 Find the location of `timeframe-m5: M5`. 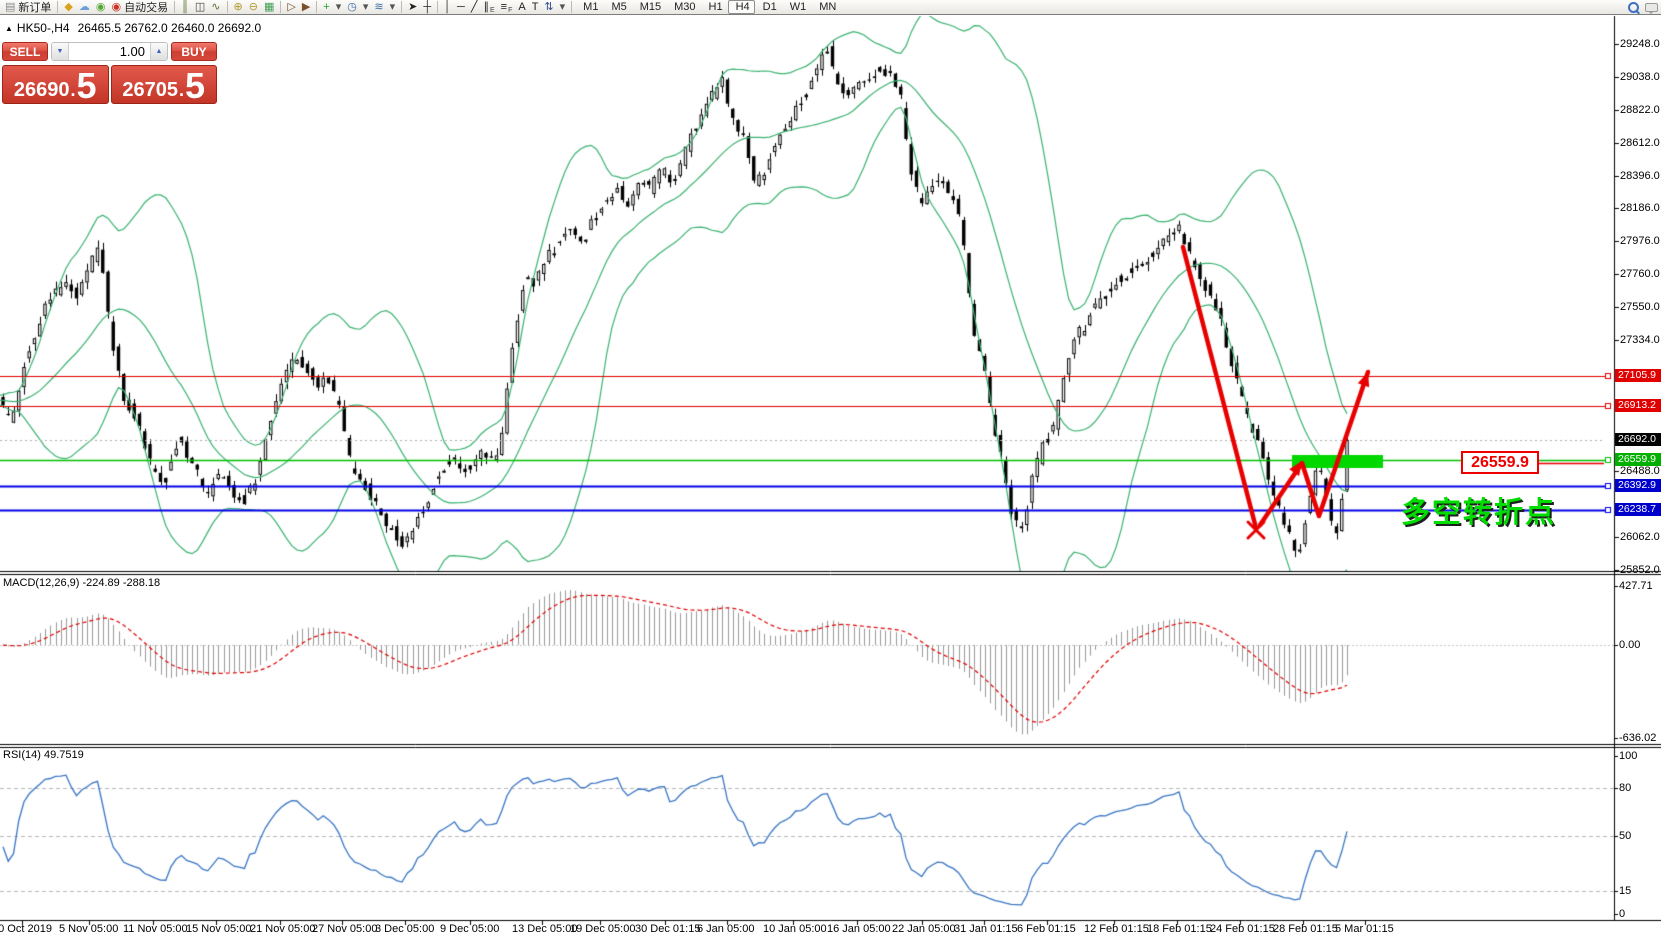

timeframe-m5: M5 is located at coordinates (617, 7).